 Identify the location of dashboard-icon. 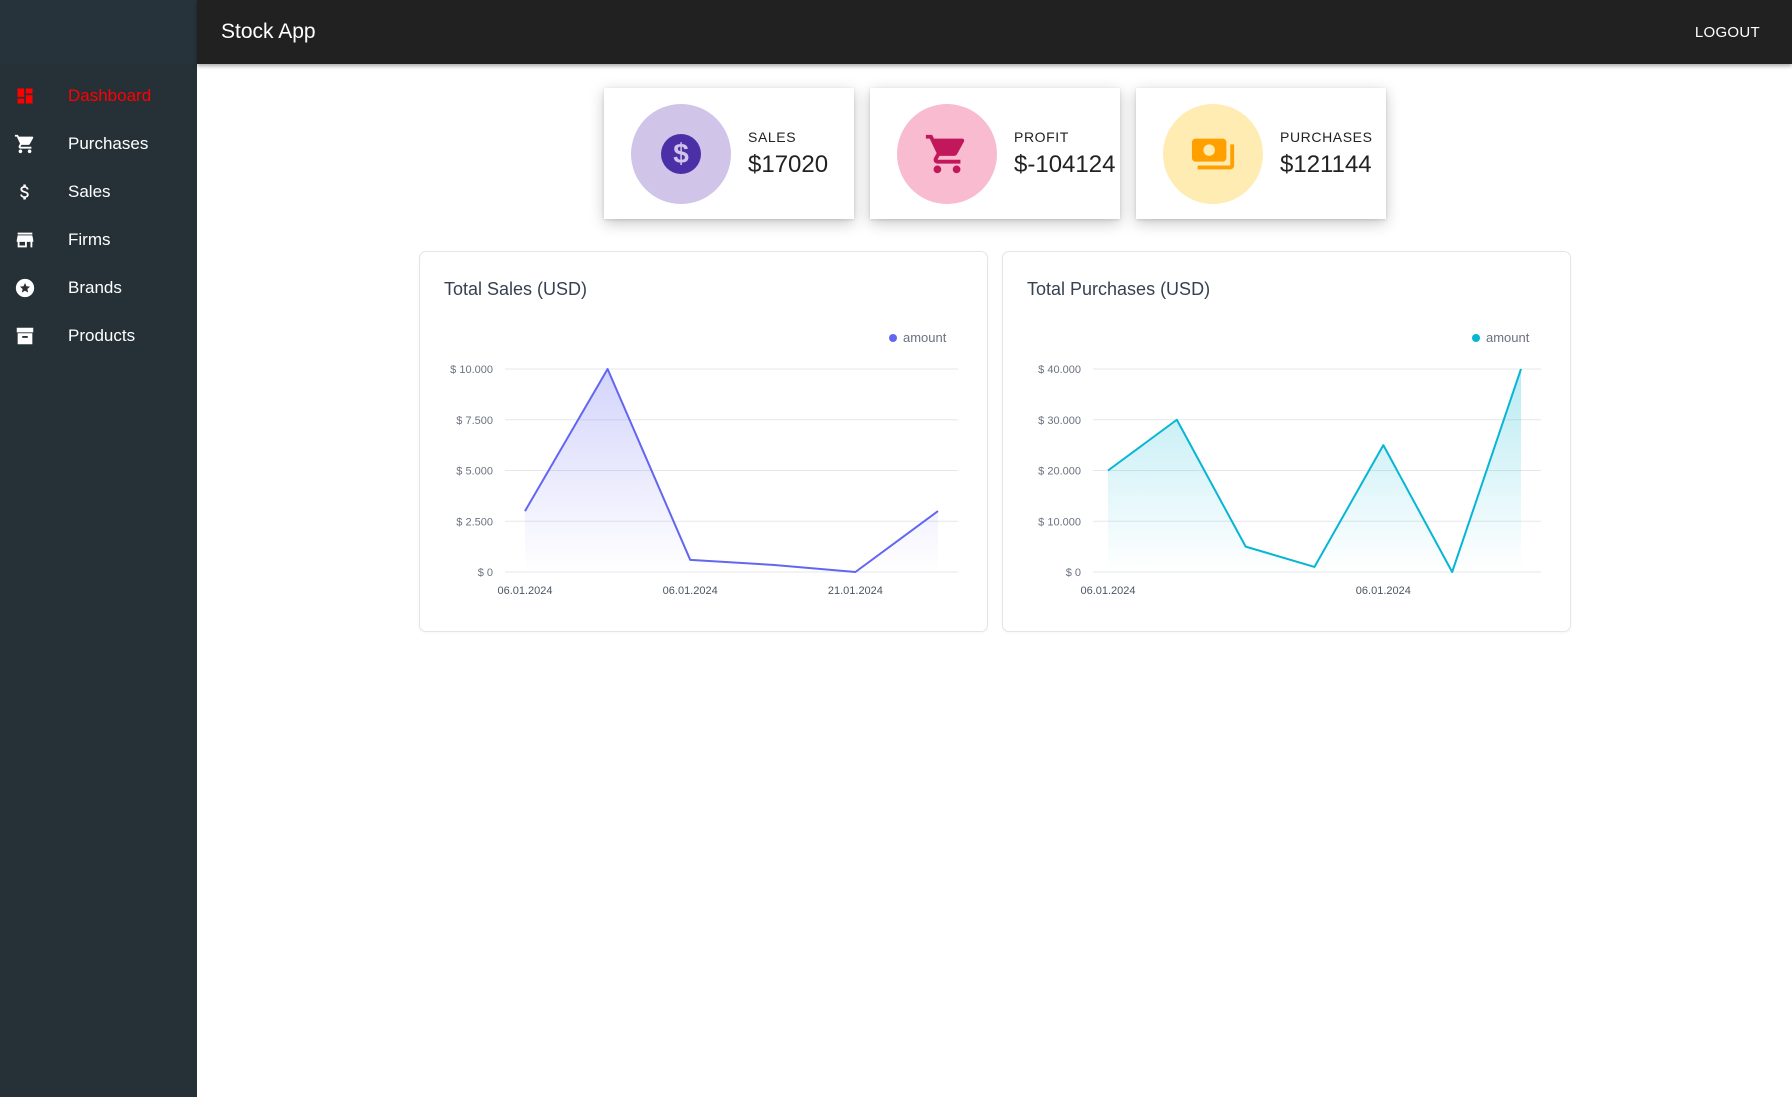
(25, 96).